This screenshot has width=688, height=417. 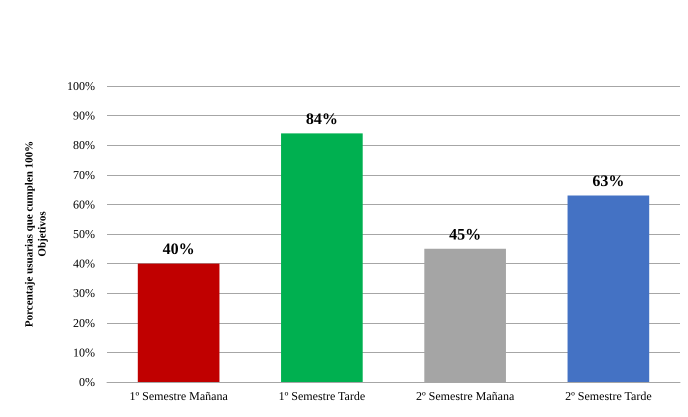 I want to click on y-tick-label: 0%, so click(x=87, y=382).